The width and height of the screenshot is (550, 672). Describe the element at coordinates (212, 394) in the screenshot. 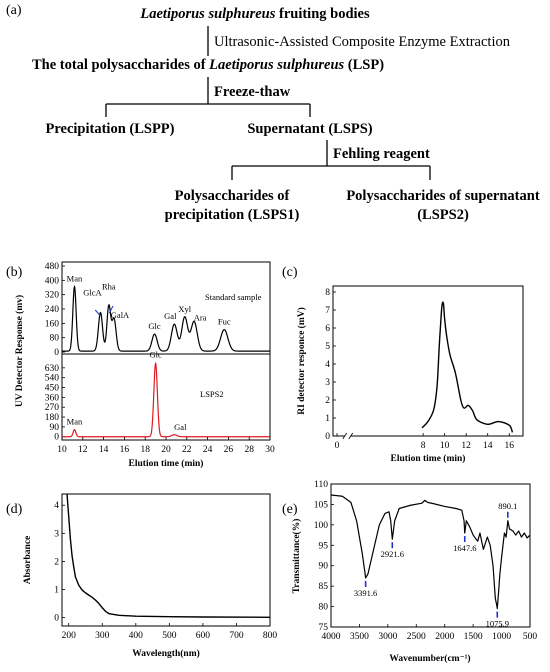

I see `chart-b-legend-lsps2: LSPS2` at that location.